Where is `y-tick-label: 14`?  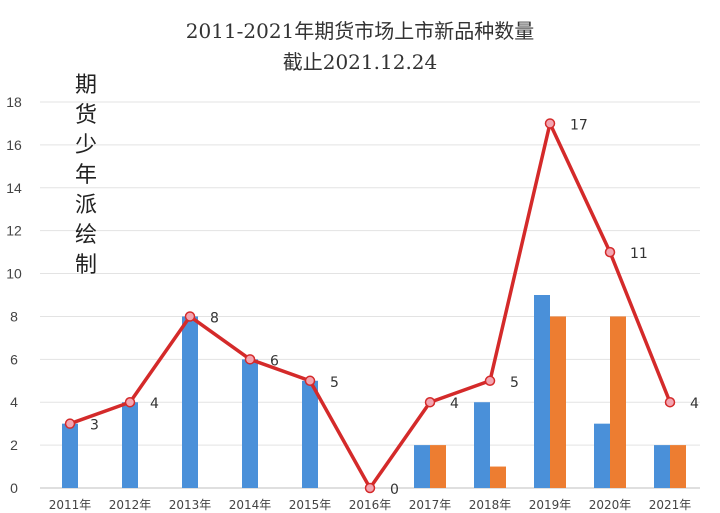 y-tick-label: 14 is located at coordinates (14, 188).